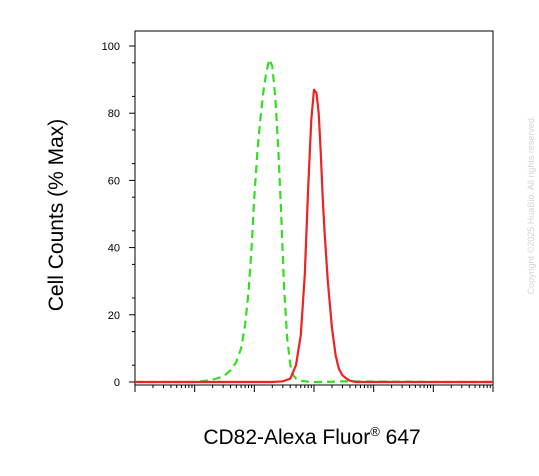 This screenshot has width=539, height=476. Describe the element at coordinates (117, 383) in the screenshot. I see `y-tick-label: 0` at that location.